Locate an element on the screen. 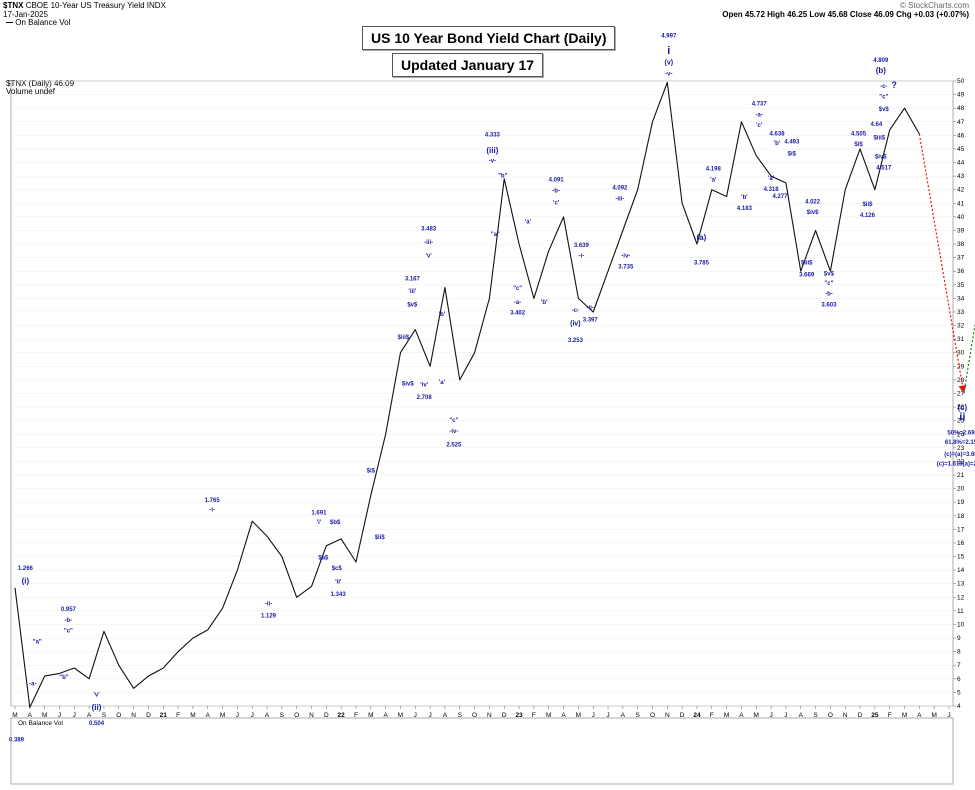  chart-date: 17-Jan-2025 is located at coordinates (25, 14).